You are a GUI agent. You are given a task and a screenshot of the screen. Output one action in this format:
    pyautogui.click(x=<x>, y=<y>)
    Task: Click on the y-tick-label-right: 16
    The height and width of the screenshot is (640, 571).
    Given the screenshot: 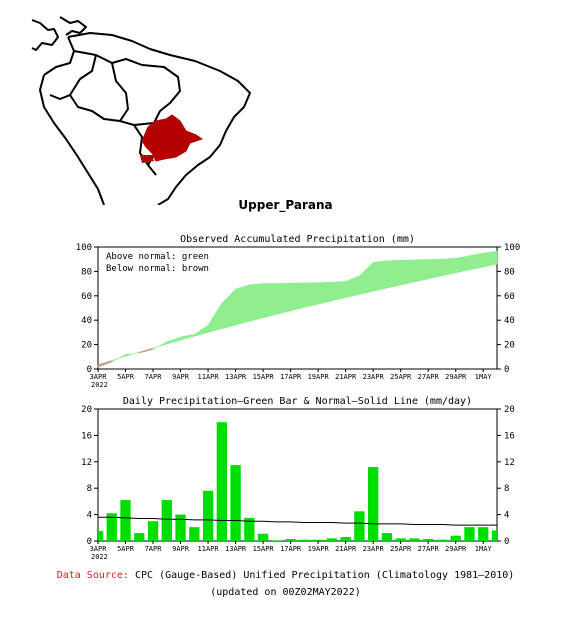 What is the action you would take?
    pyautogui.click(x=509, y=436)
    